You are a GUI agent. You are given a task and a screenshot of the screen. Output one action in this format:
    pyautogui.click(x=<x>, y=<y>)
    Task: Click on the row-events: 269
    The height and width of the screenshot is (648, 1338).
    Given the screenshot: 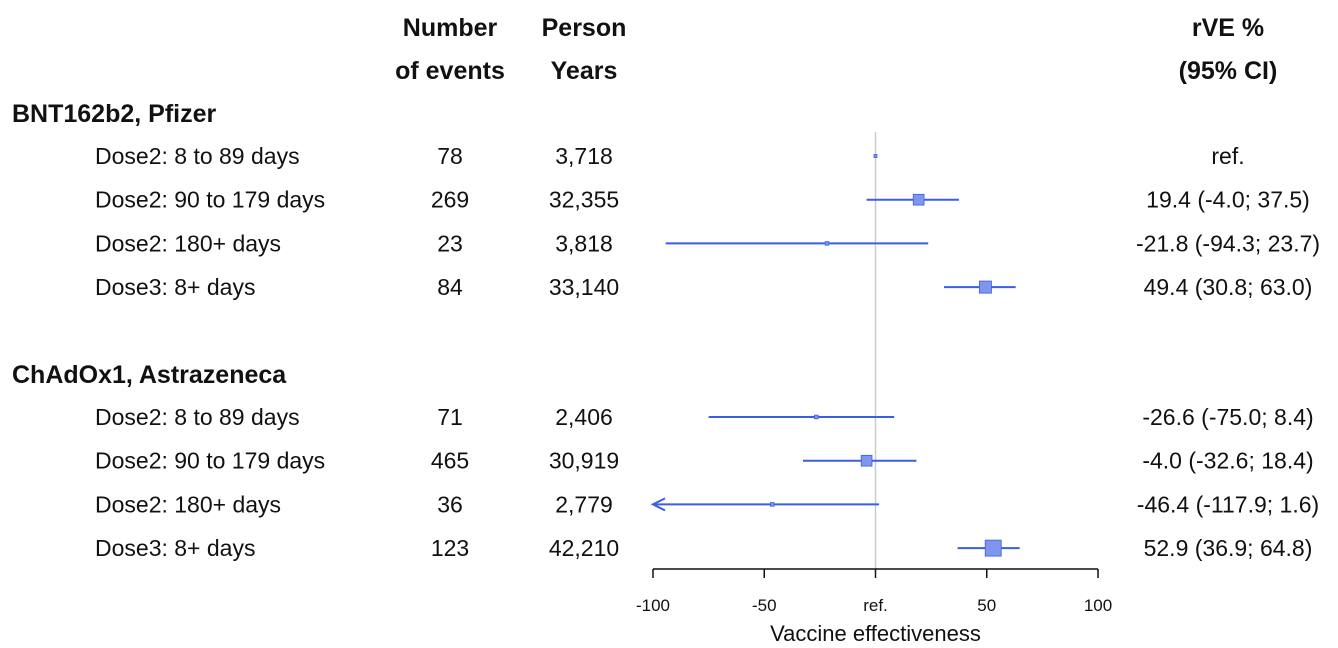 What is the action you would take?
    pyautogui.click(x=450, y=200)
    